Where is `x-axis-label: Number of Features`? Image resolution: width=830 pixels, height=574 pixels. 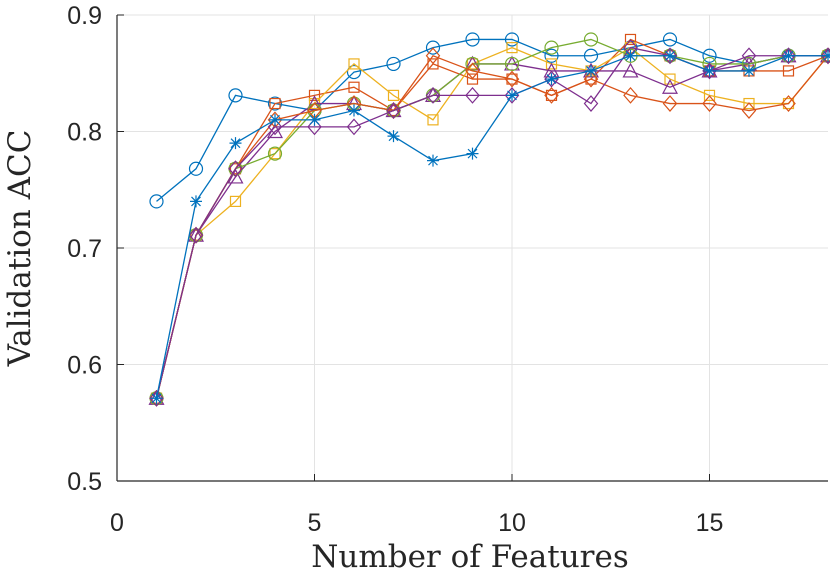 x-axis-label: Number of Features is located at coordinates (469, 556).